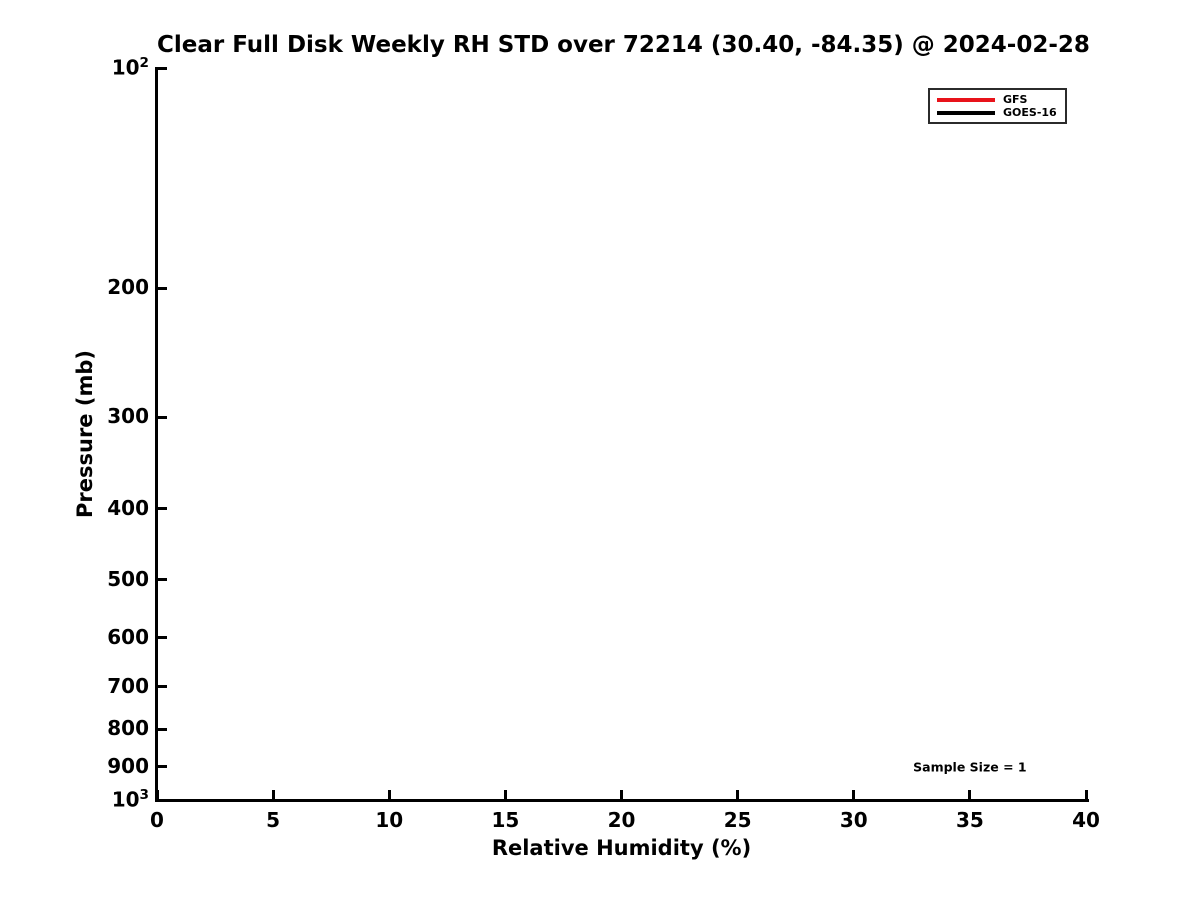  What do you see at coordinates (1086, 820) in the screenshot?
I see `x-tick-label: 40` at bounding box center [1086, 820].